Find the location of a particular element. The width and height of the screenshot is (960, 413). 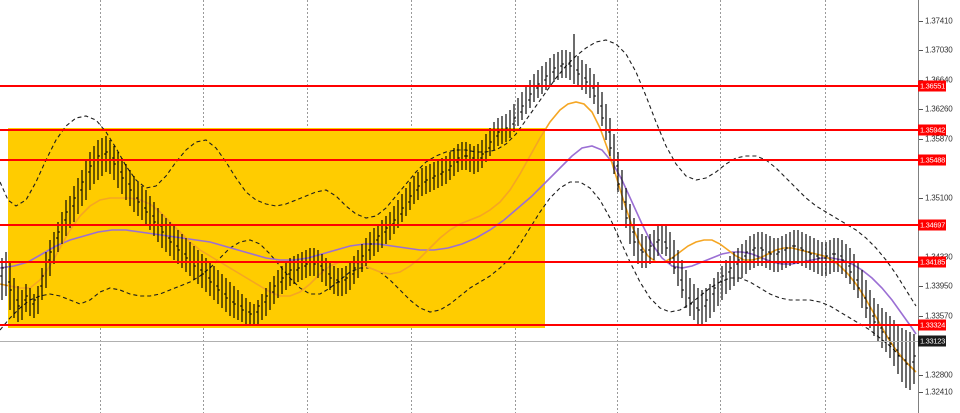

axis-tick-label: 1.36640 is located at coordinates (939, 80).